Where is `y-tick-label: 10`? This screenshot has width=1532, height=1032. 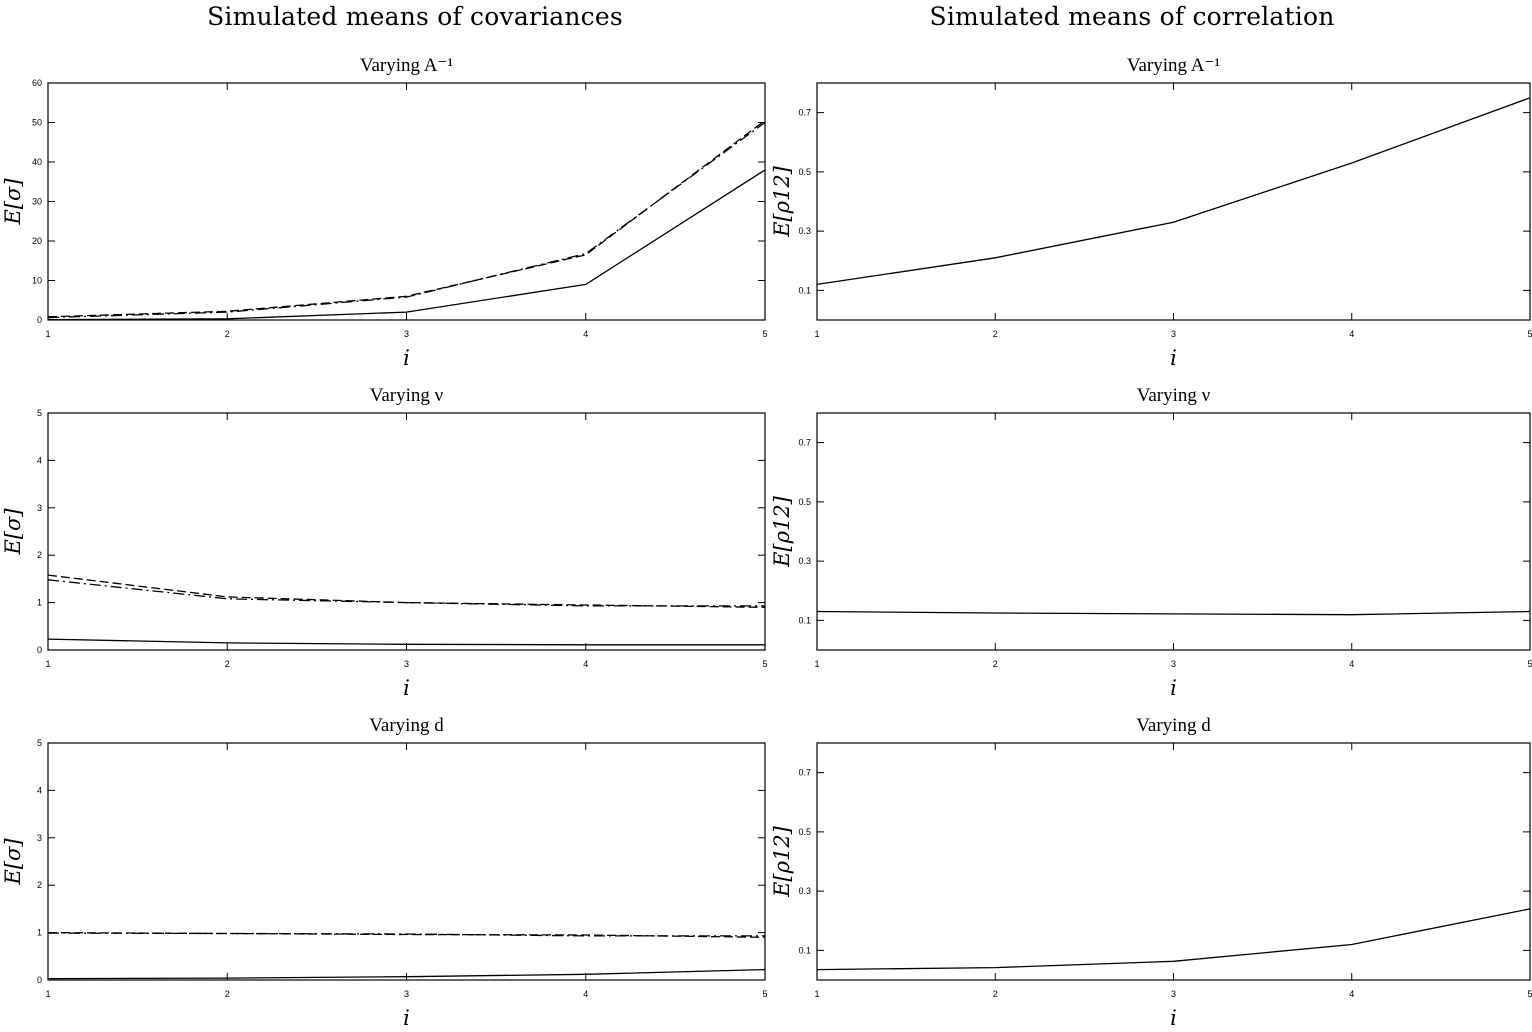
y-tick-label: 10 is located at coordinates (37, 281).